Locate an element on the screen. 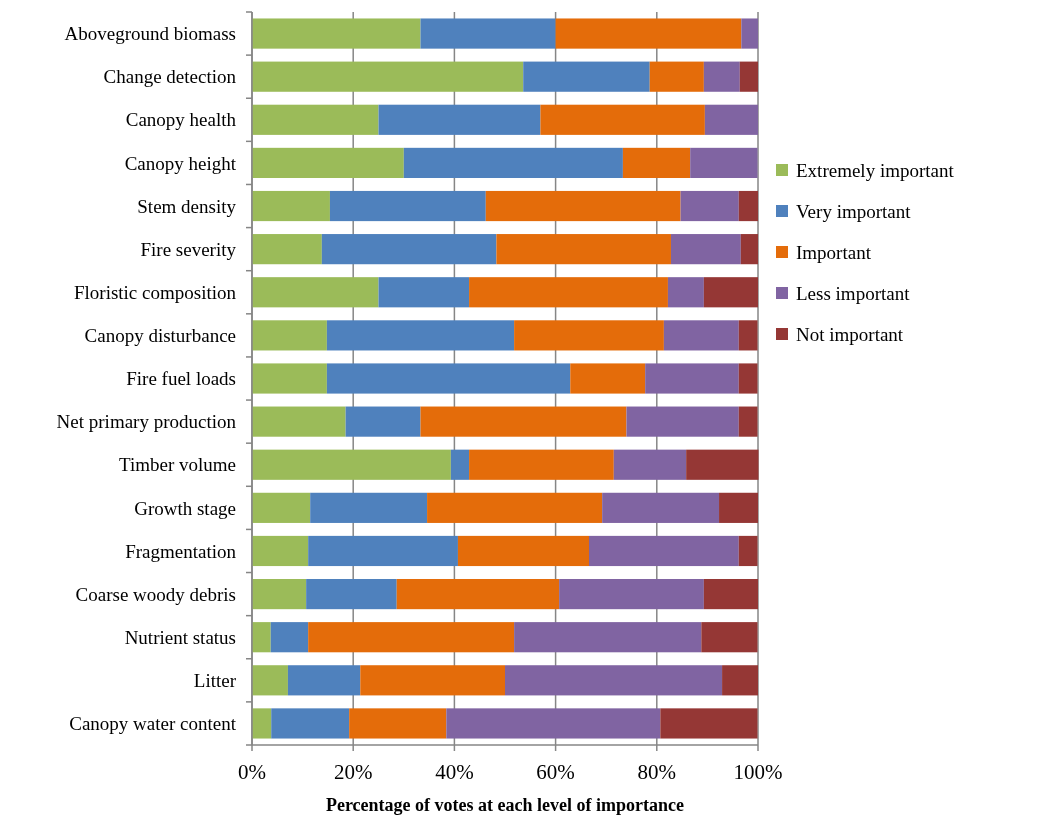 The height and width of the screenshot is (819, 1041). x-tick-label: 40% is located at coordinates (454, 772).